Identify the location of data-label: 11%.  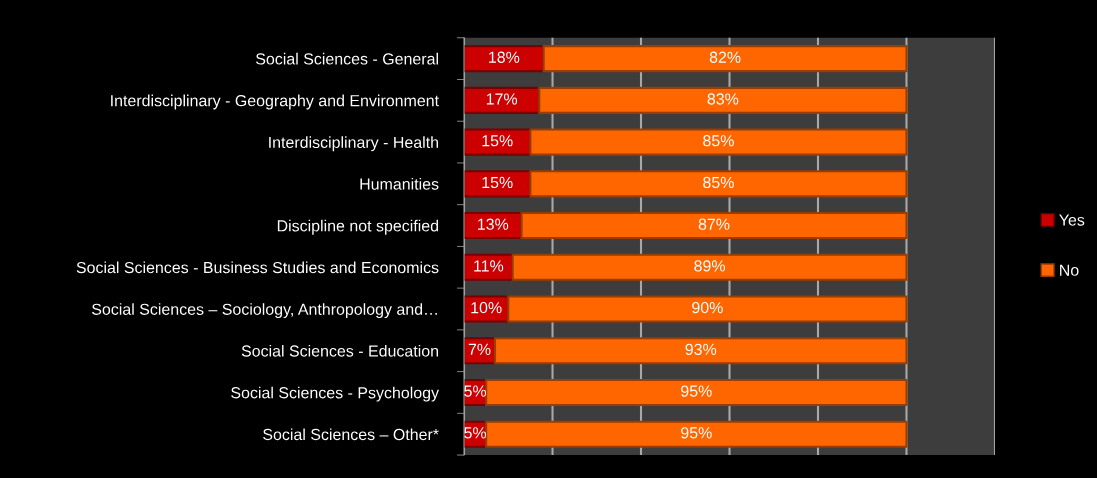
(489, 266).